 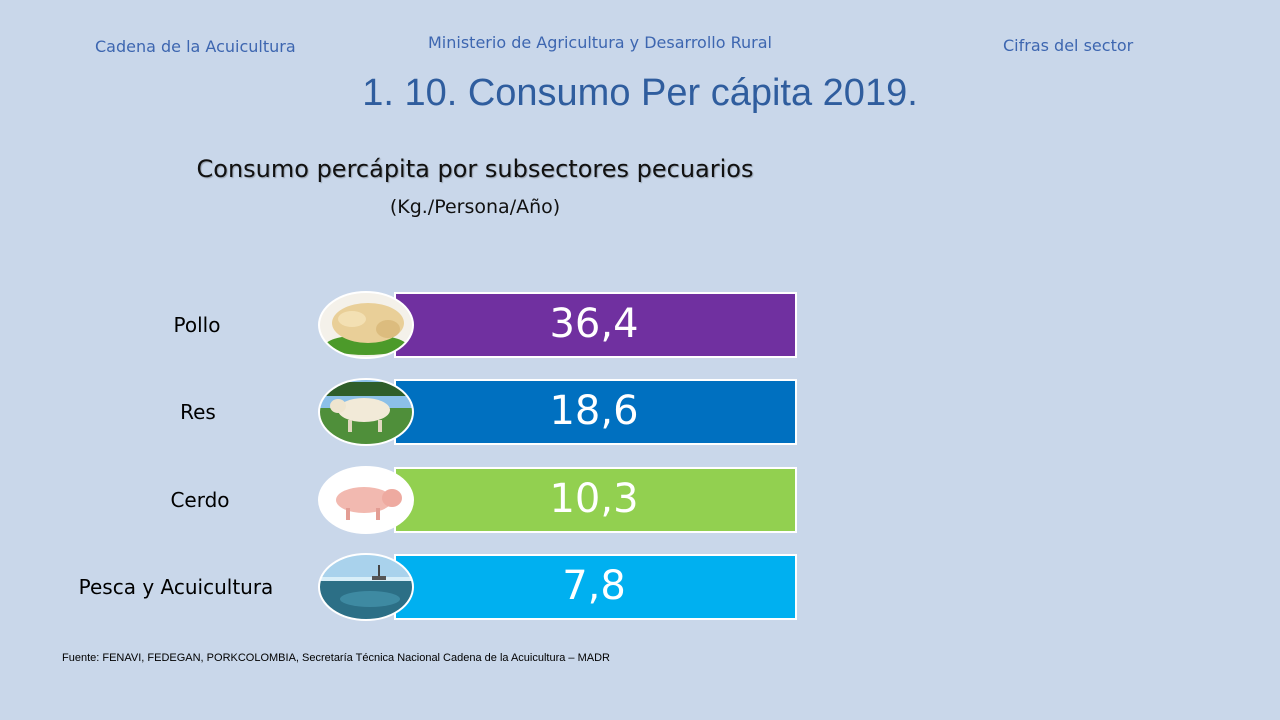 I want to click on bar-value-label: 36,4, so click(x=593, y=324).